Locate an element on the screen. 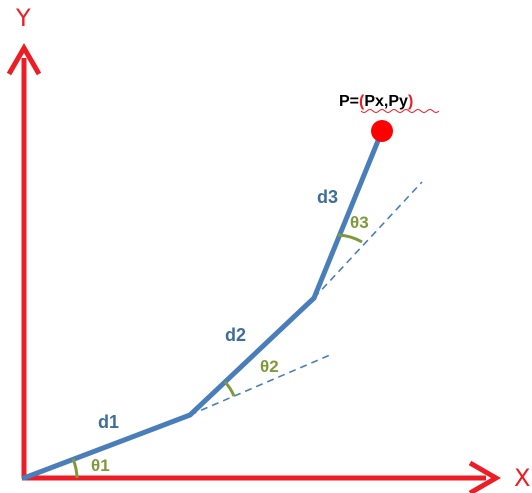 The height and width of the screenshot is (493, 532). end-effector-point is located at coordinates (382, 131).